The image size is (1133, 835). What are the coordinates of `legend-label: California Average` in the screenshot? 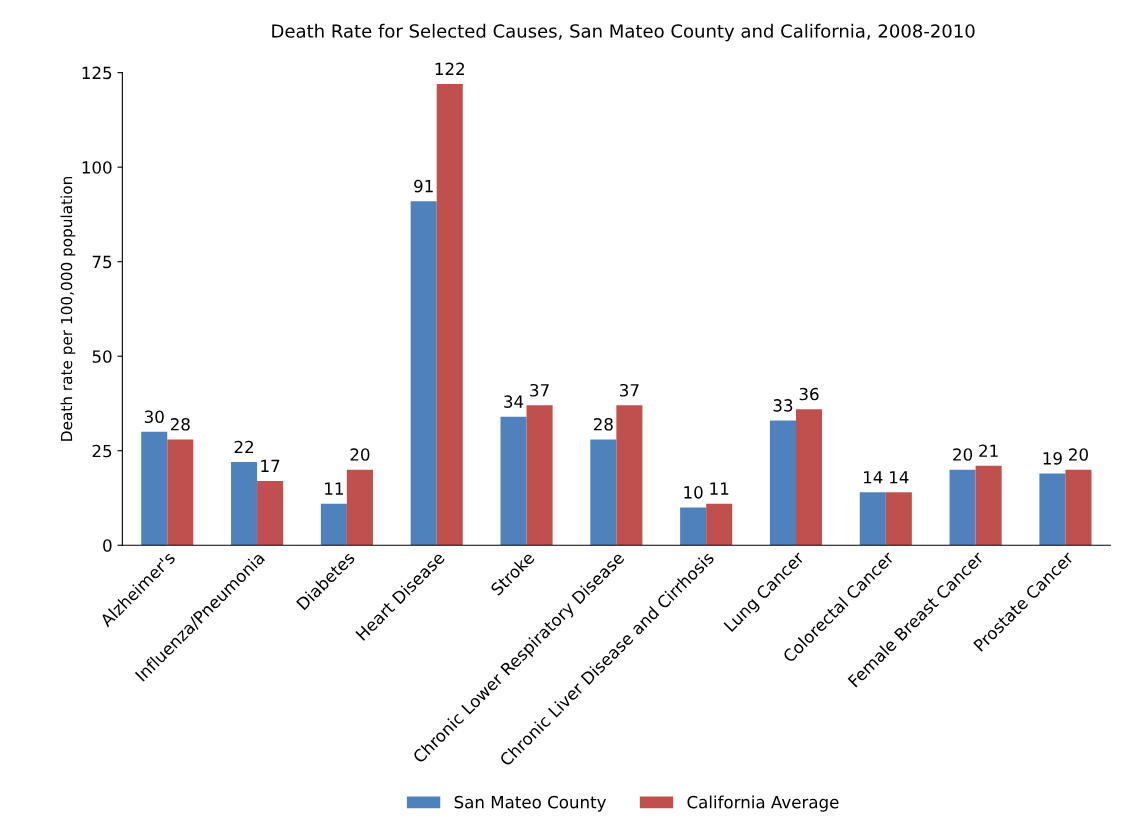 It's located at (763, 803).